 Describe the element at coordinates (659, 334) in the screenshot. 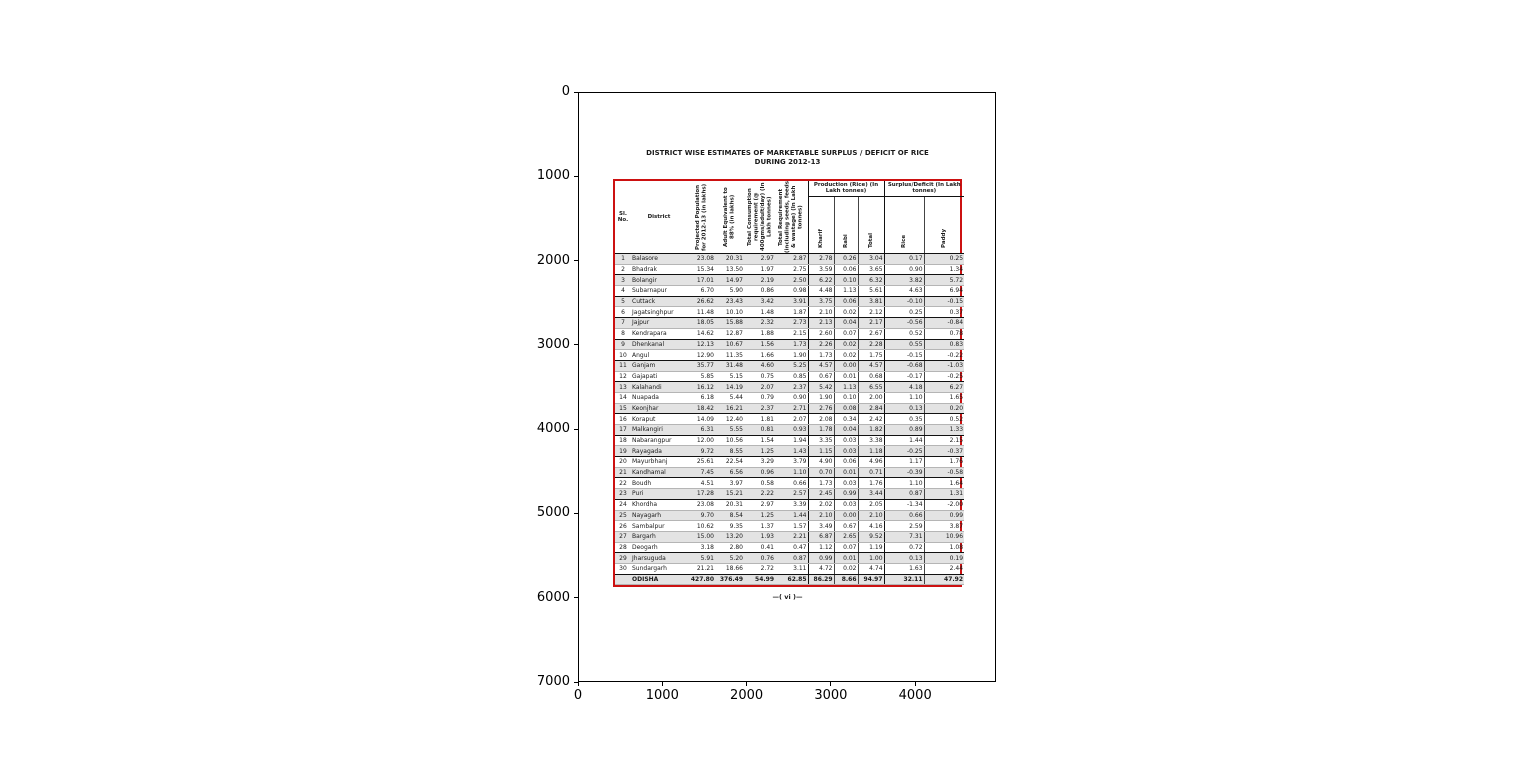

I see `cell-district: Kendrapara` at that location.